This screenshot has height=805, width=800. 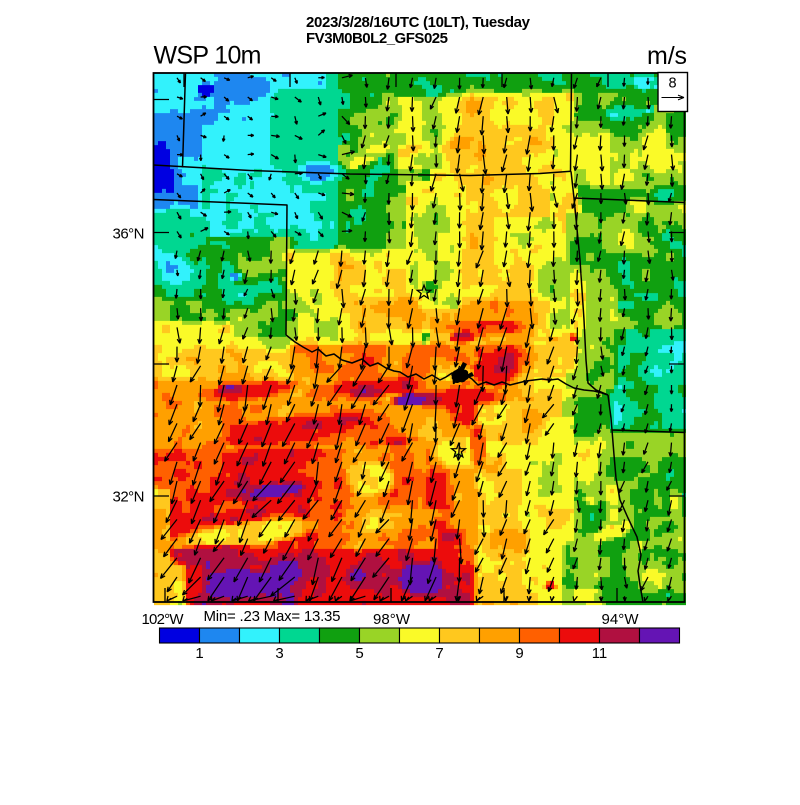 What do you see at coordinates (519, 653) in the screenshot?
I see `svg-text: 9` at bounding box center [519, 653].